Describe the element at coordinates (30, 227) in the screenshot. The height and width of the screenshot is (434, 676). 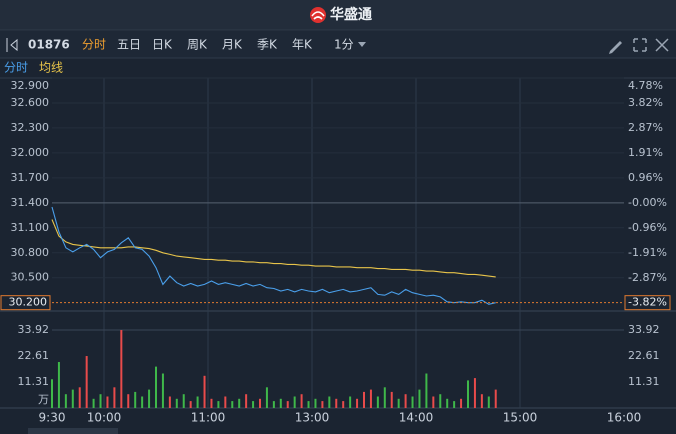
I see `y-tick-label: 31.100` at that location.